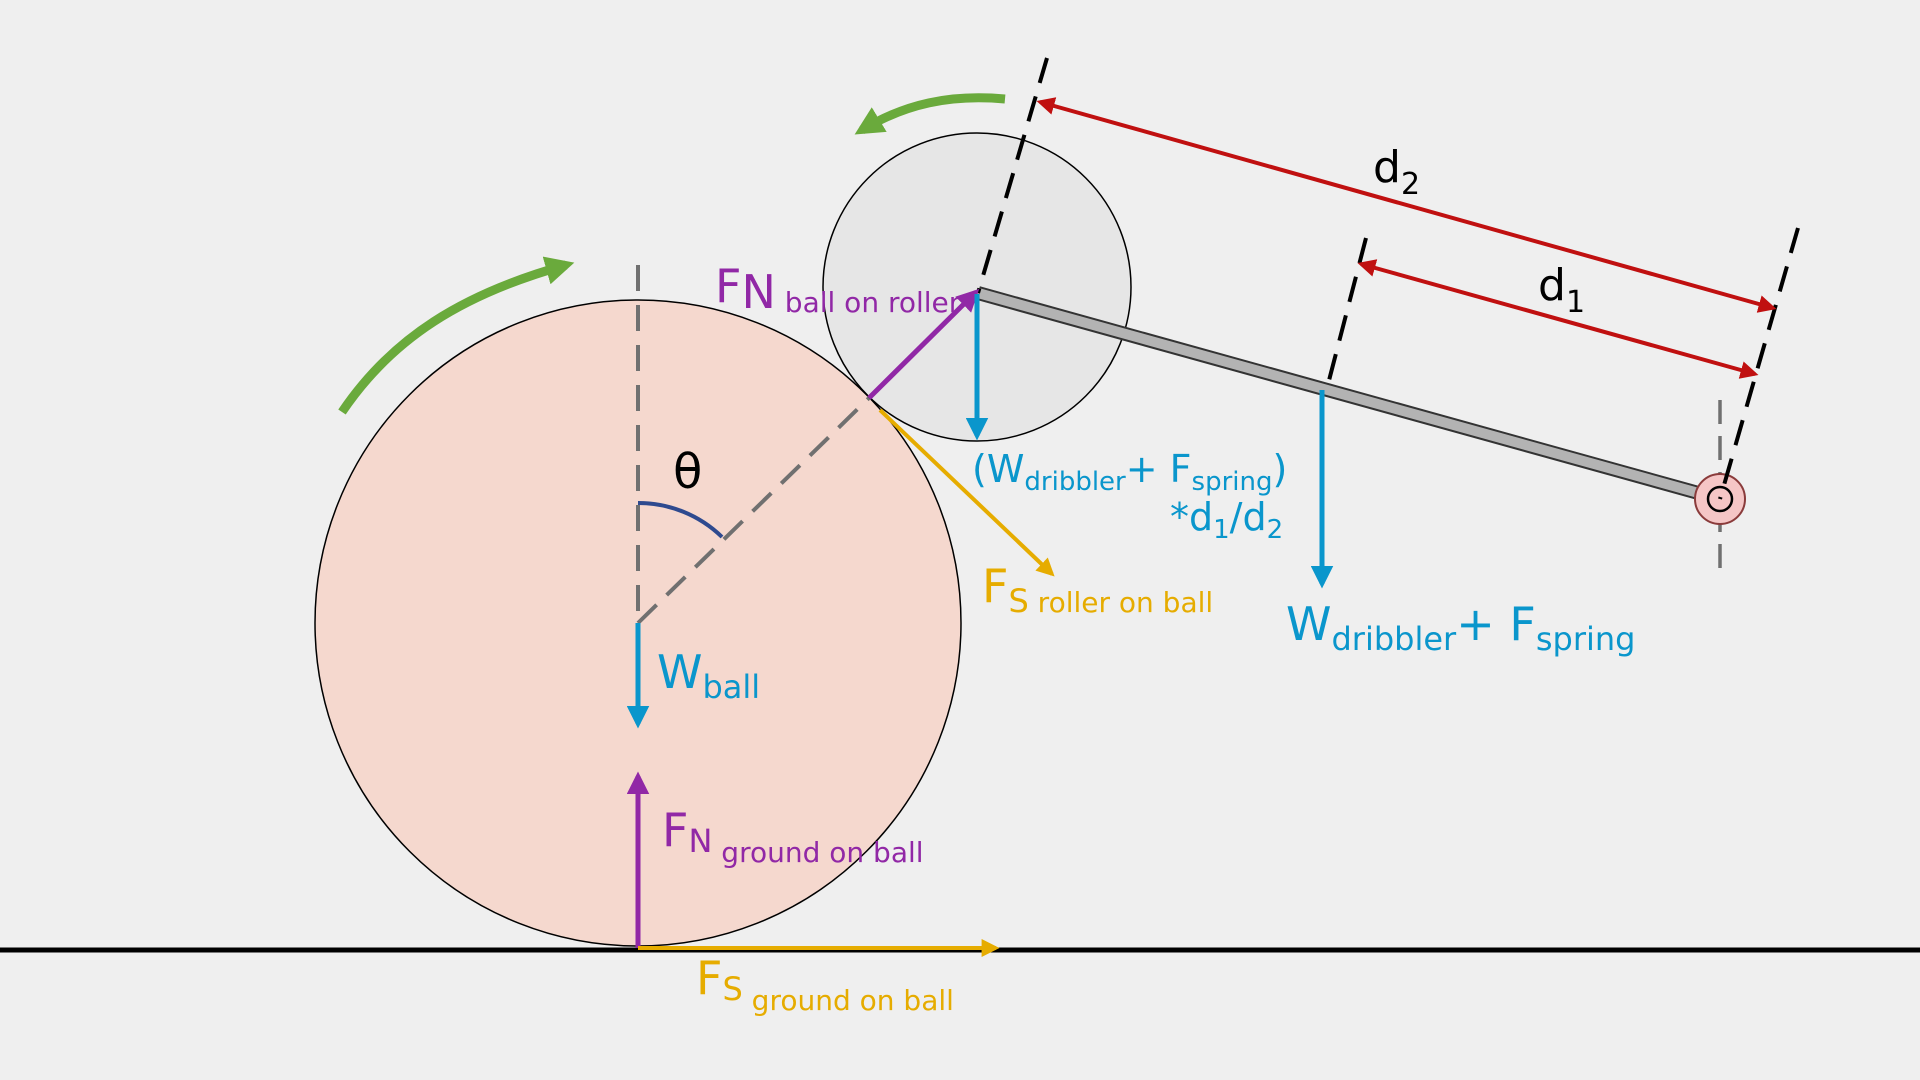 This screenshot has width=1920, height=1080. What do you see at coordinates (793, 836) in the screenshot?
I see `fn-ground-on-ball-label: FN ground on ball` at bounding box center [793, 836].